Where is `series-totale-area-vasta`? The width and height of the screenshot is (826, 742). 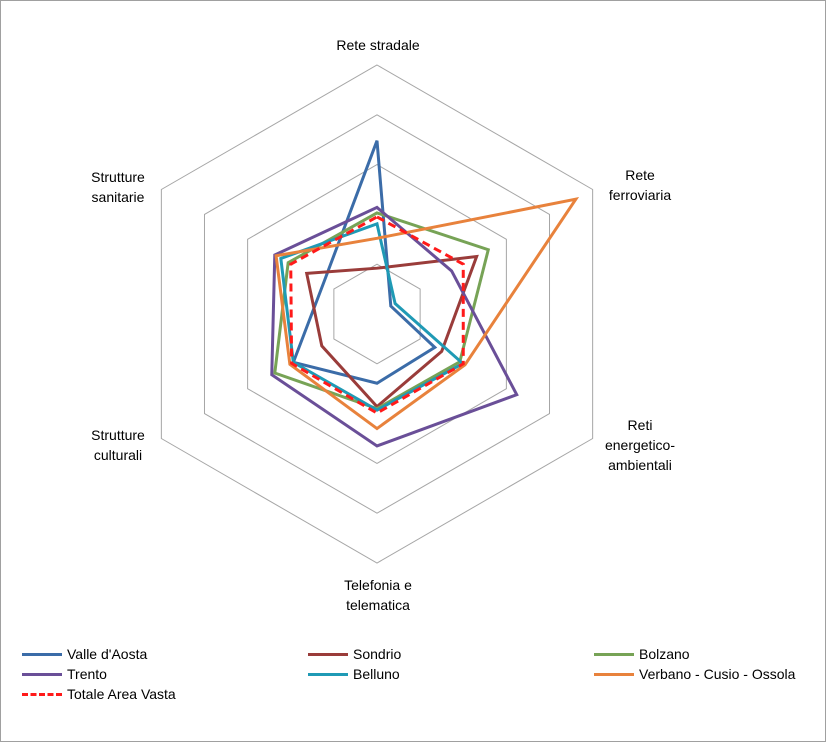
series-totale-area-vasta is located at coordinates (377, 315).